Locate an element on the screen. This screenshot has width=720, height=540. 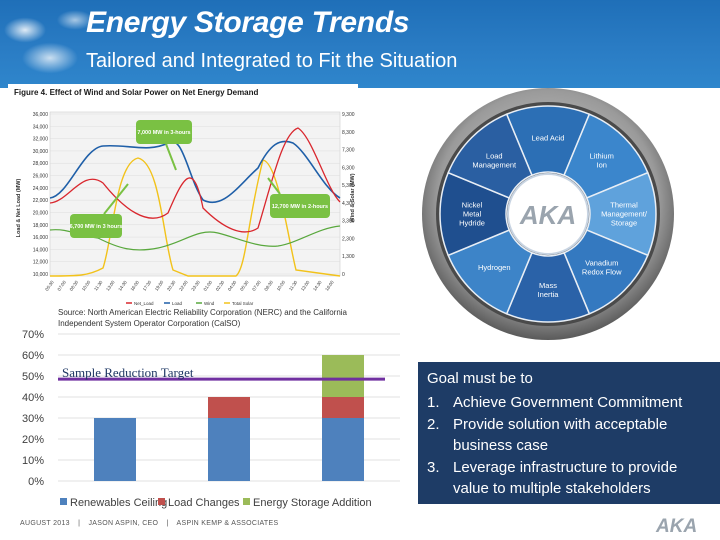
goal-item: 1. Achieve Government Commitment is located at coordinates (555, 402).